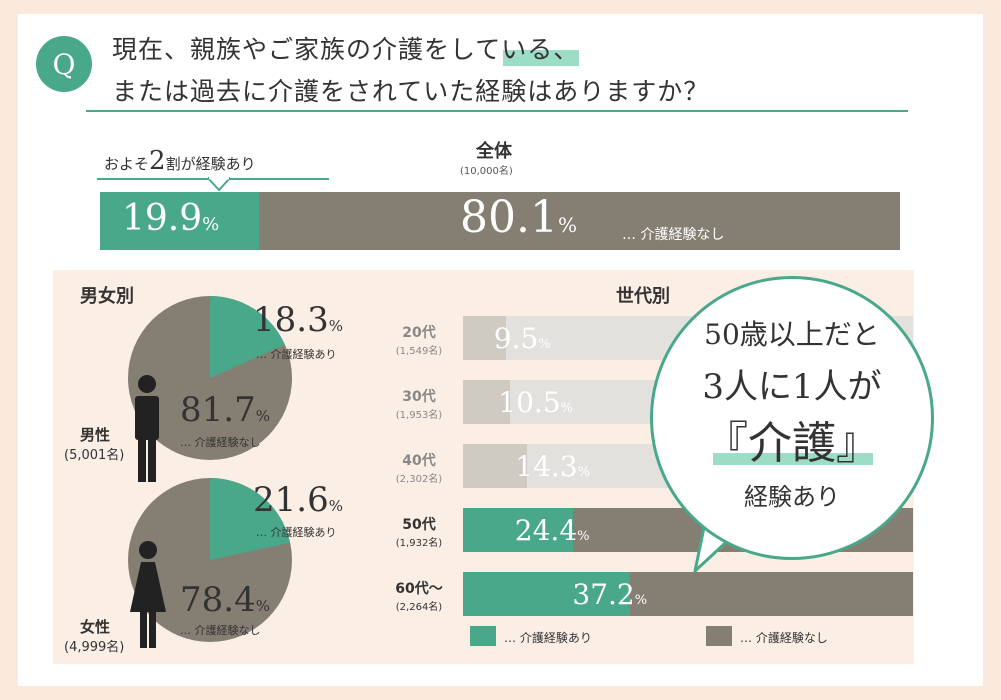  Describe the element at coordinates (535, 402) in the screenshot. I see `age-value-1: 10.5%` at that location.